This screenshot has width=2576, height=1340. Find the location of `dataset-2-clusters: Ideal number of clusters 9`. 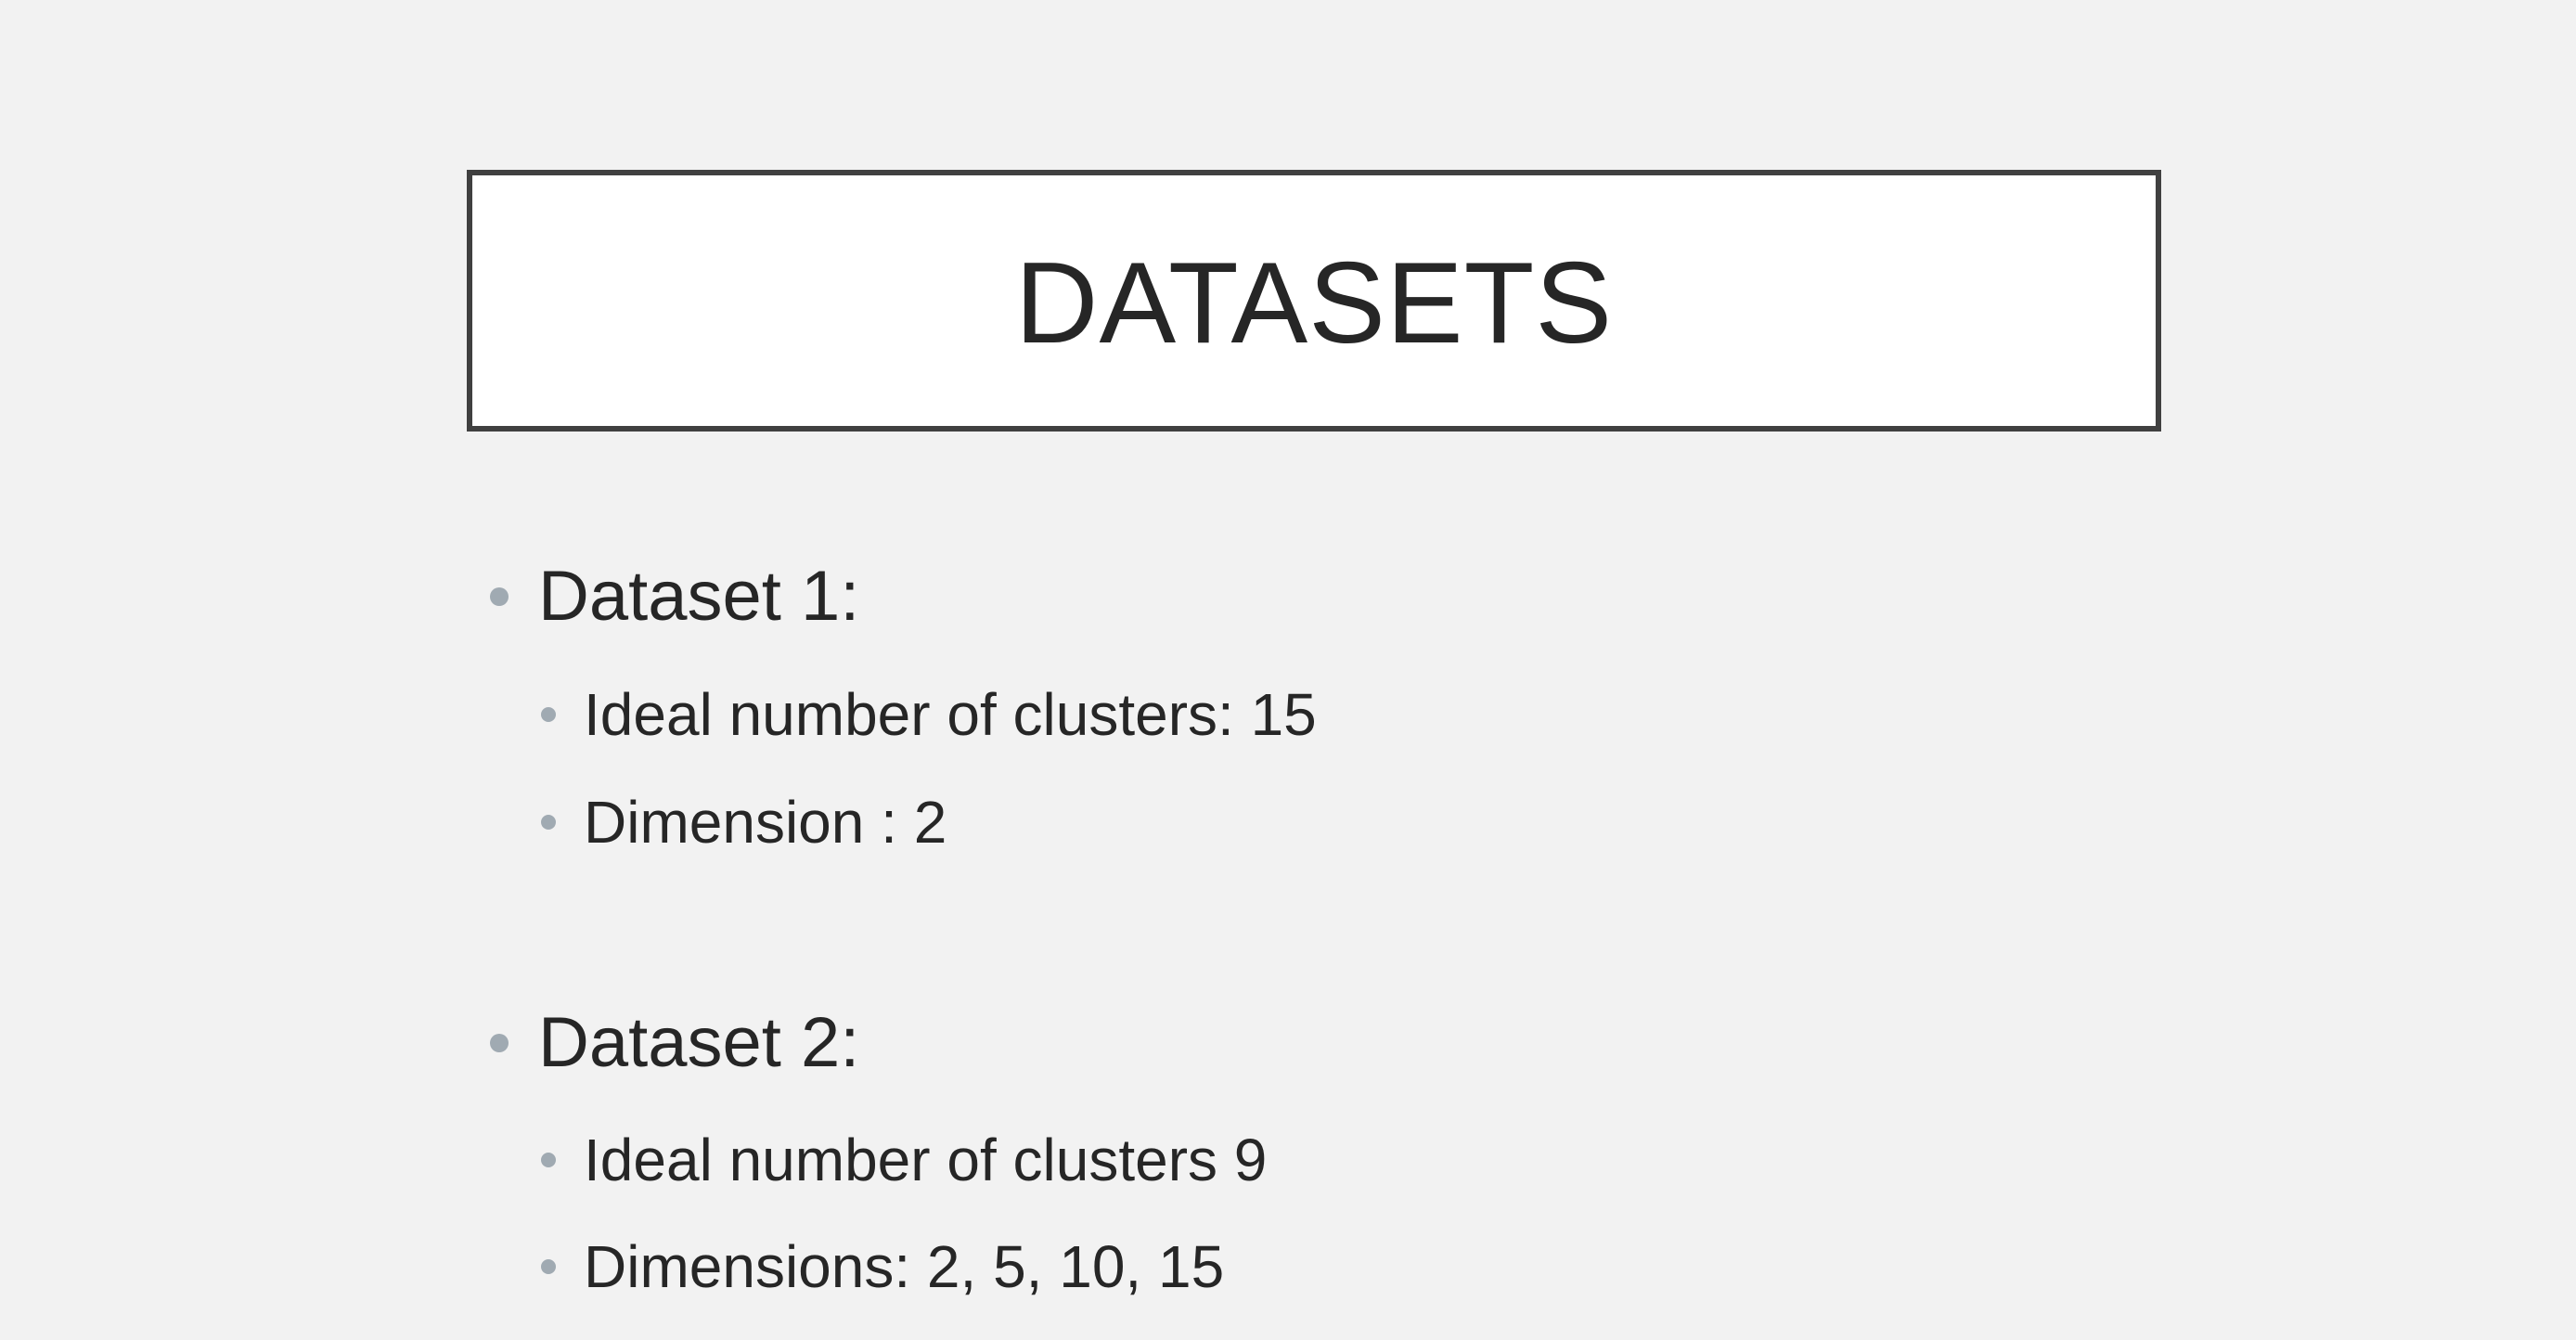

dataset-2-clusters: Ideal number of clusters 9 is located at coordinates (926, 1160).